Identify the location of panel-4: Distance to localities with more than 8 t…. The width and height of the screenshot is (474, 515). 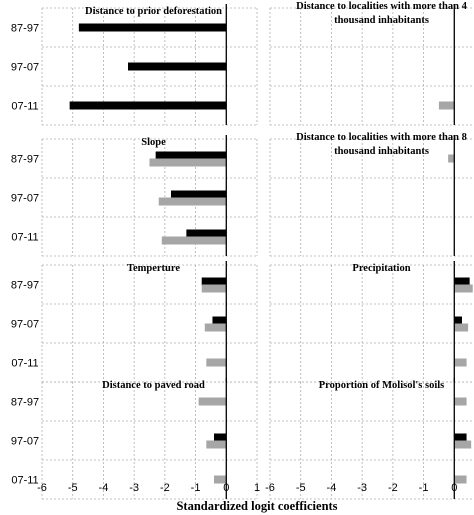
(371, 194).